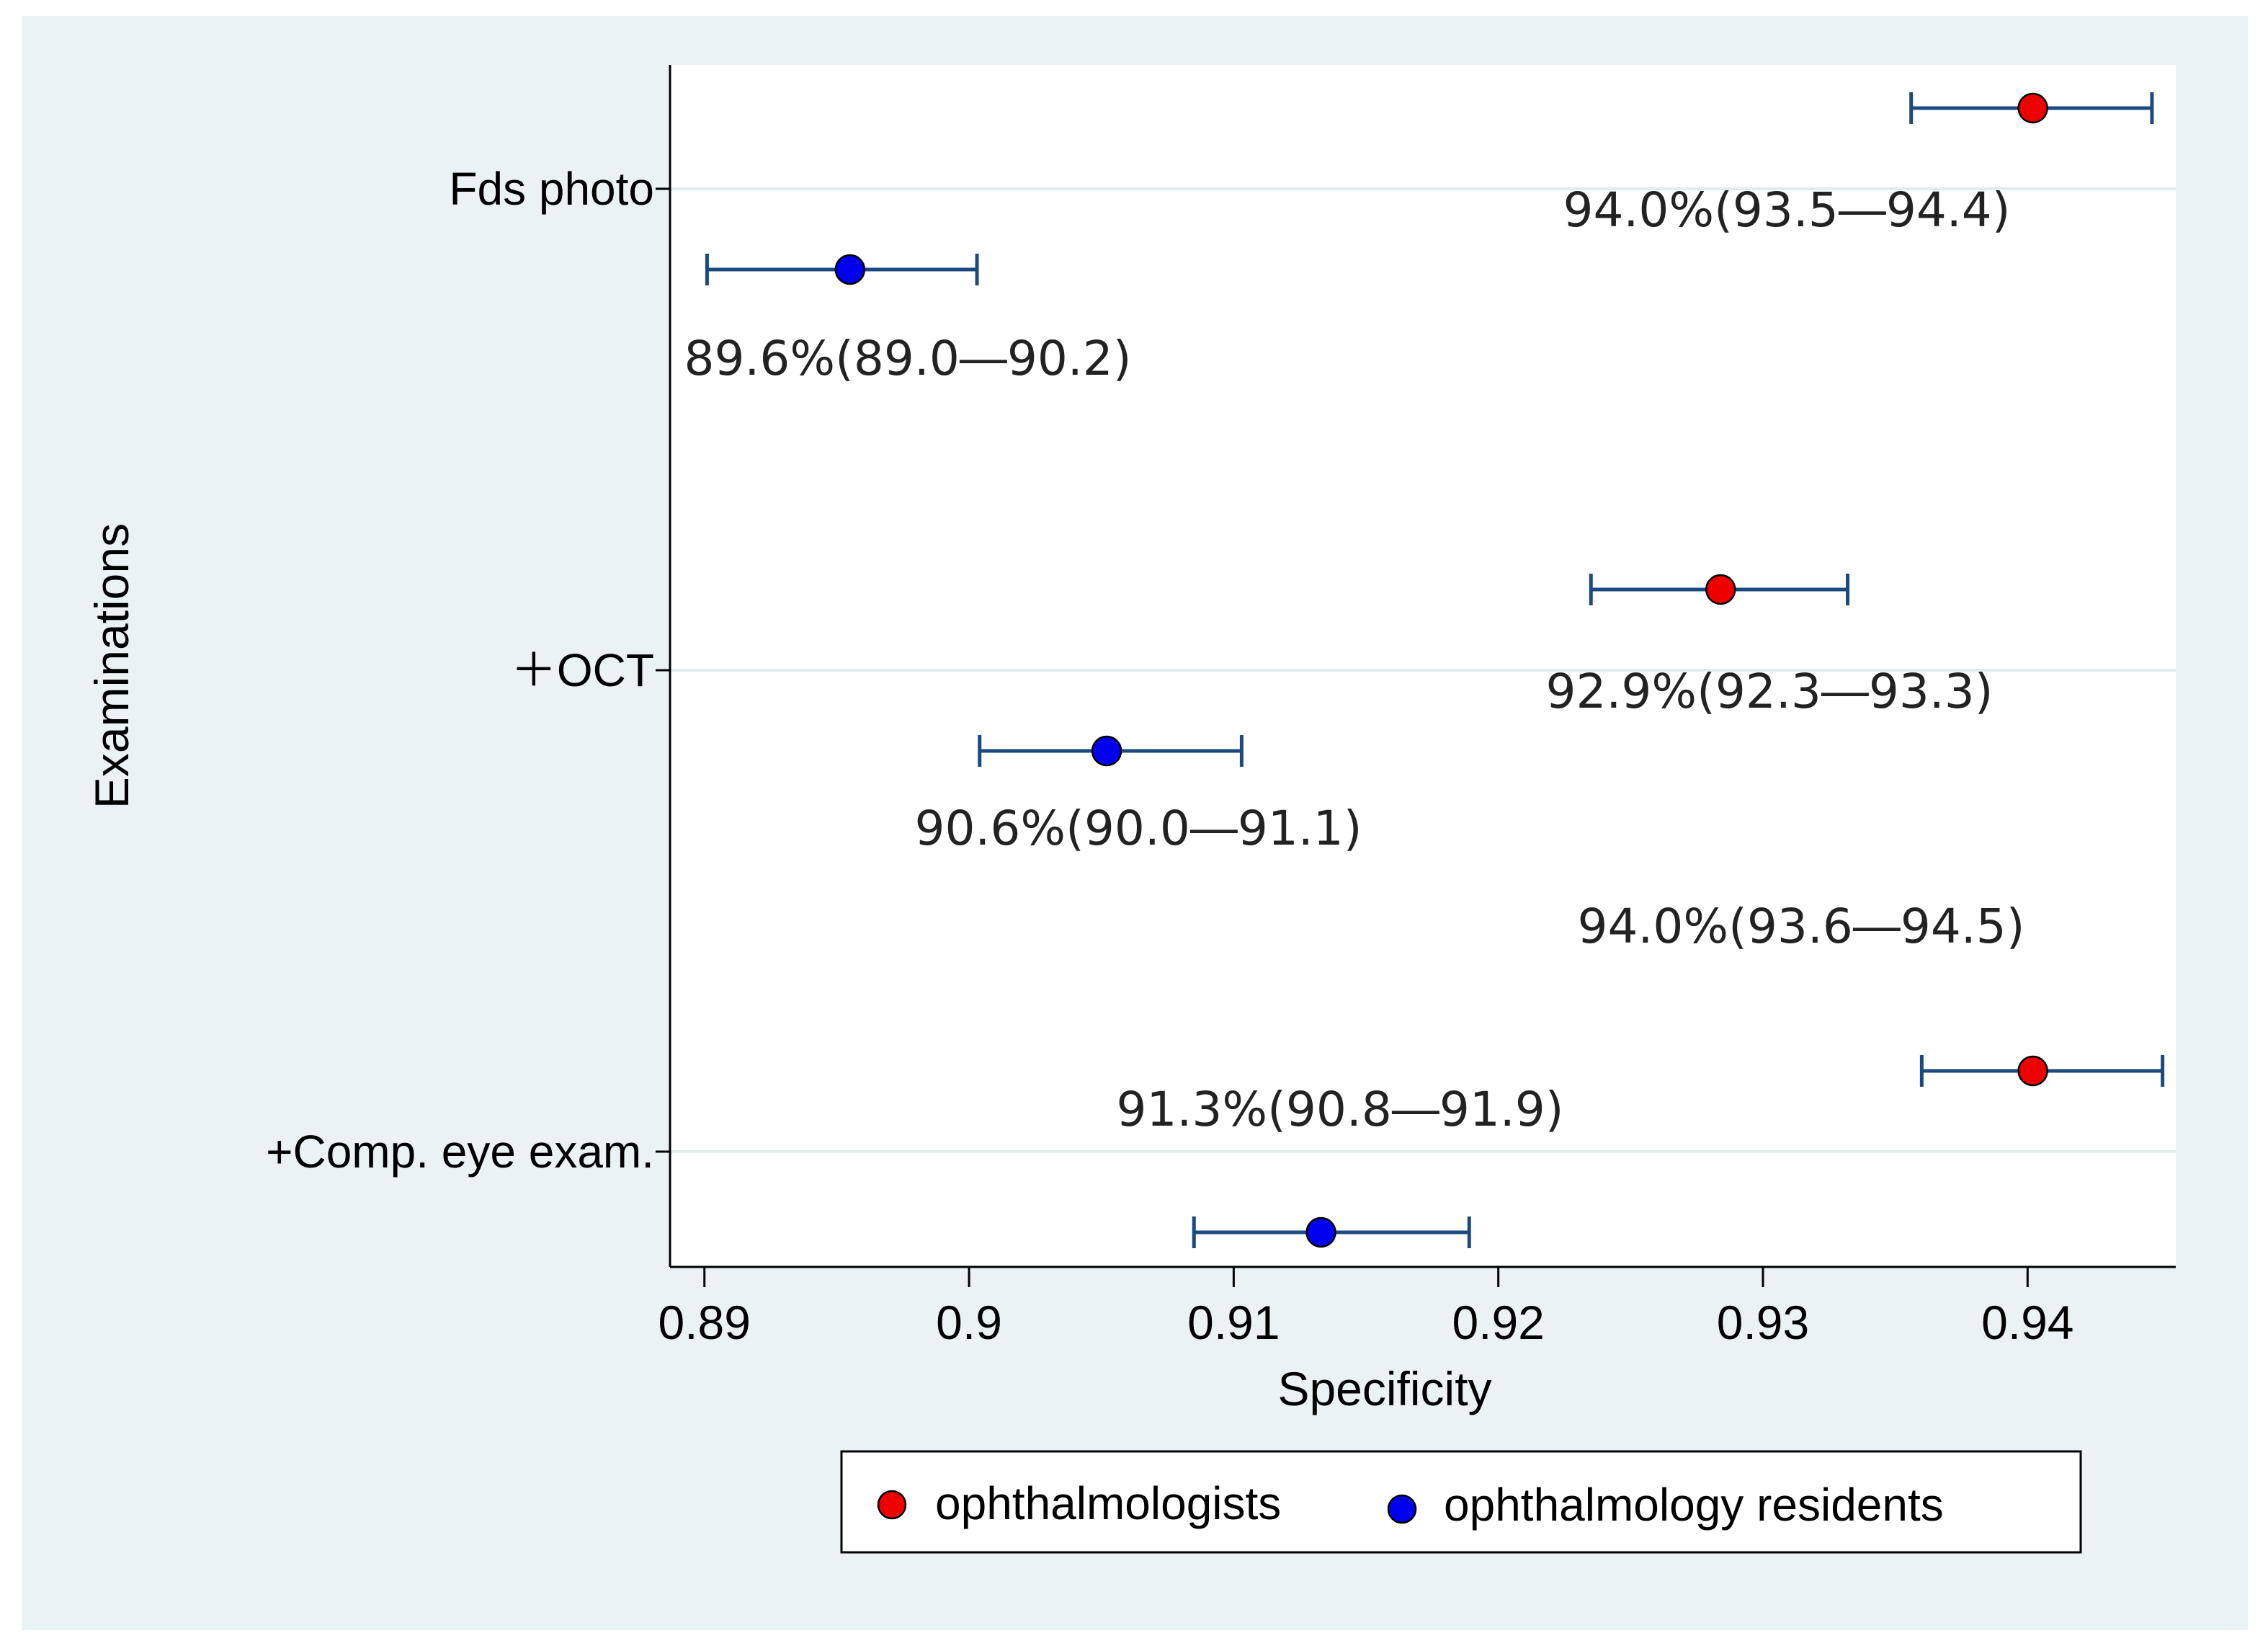 This screenshot has height=1646, width=2268. Describe the element at coordinates (551, 189) in the screenshot. I see `y-category-label: Fds photo` at that location.